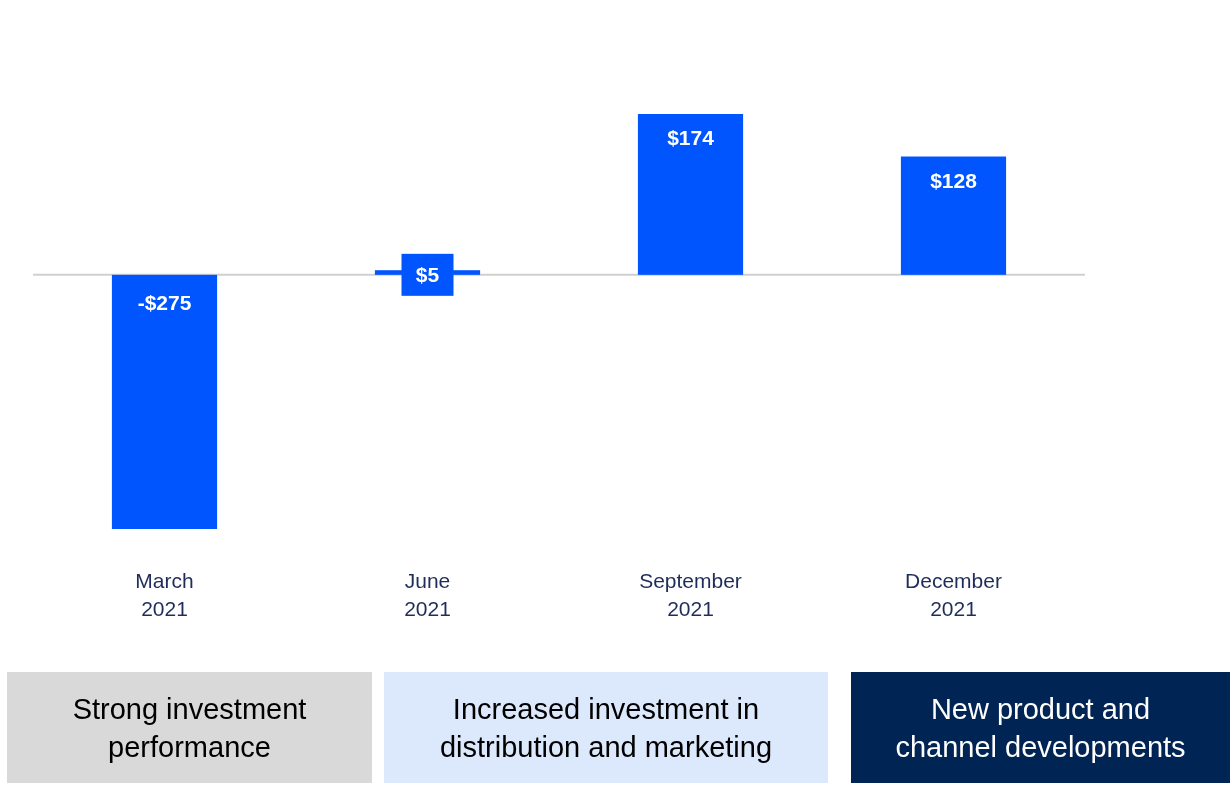  I want to click on x-tick-label: June 2021, so click(427, 594).